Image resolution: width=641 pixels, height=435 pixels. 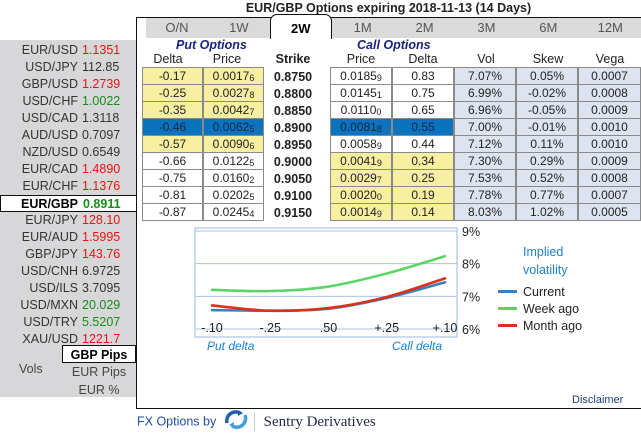 What do you see at coordinates (361, 93) in the screenshot?
I see `cell-call-price: 0.01451` at bounding box center [361, 93].